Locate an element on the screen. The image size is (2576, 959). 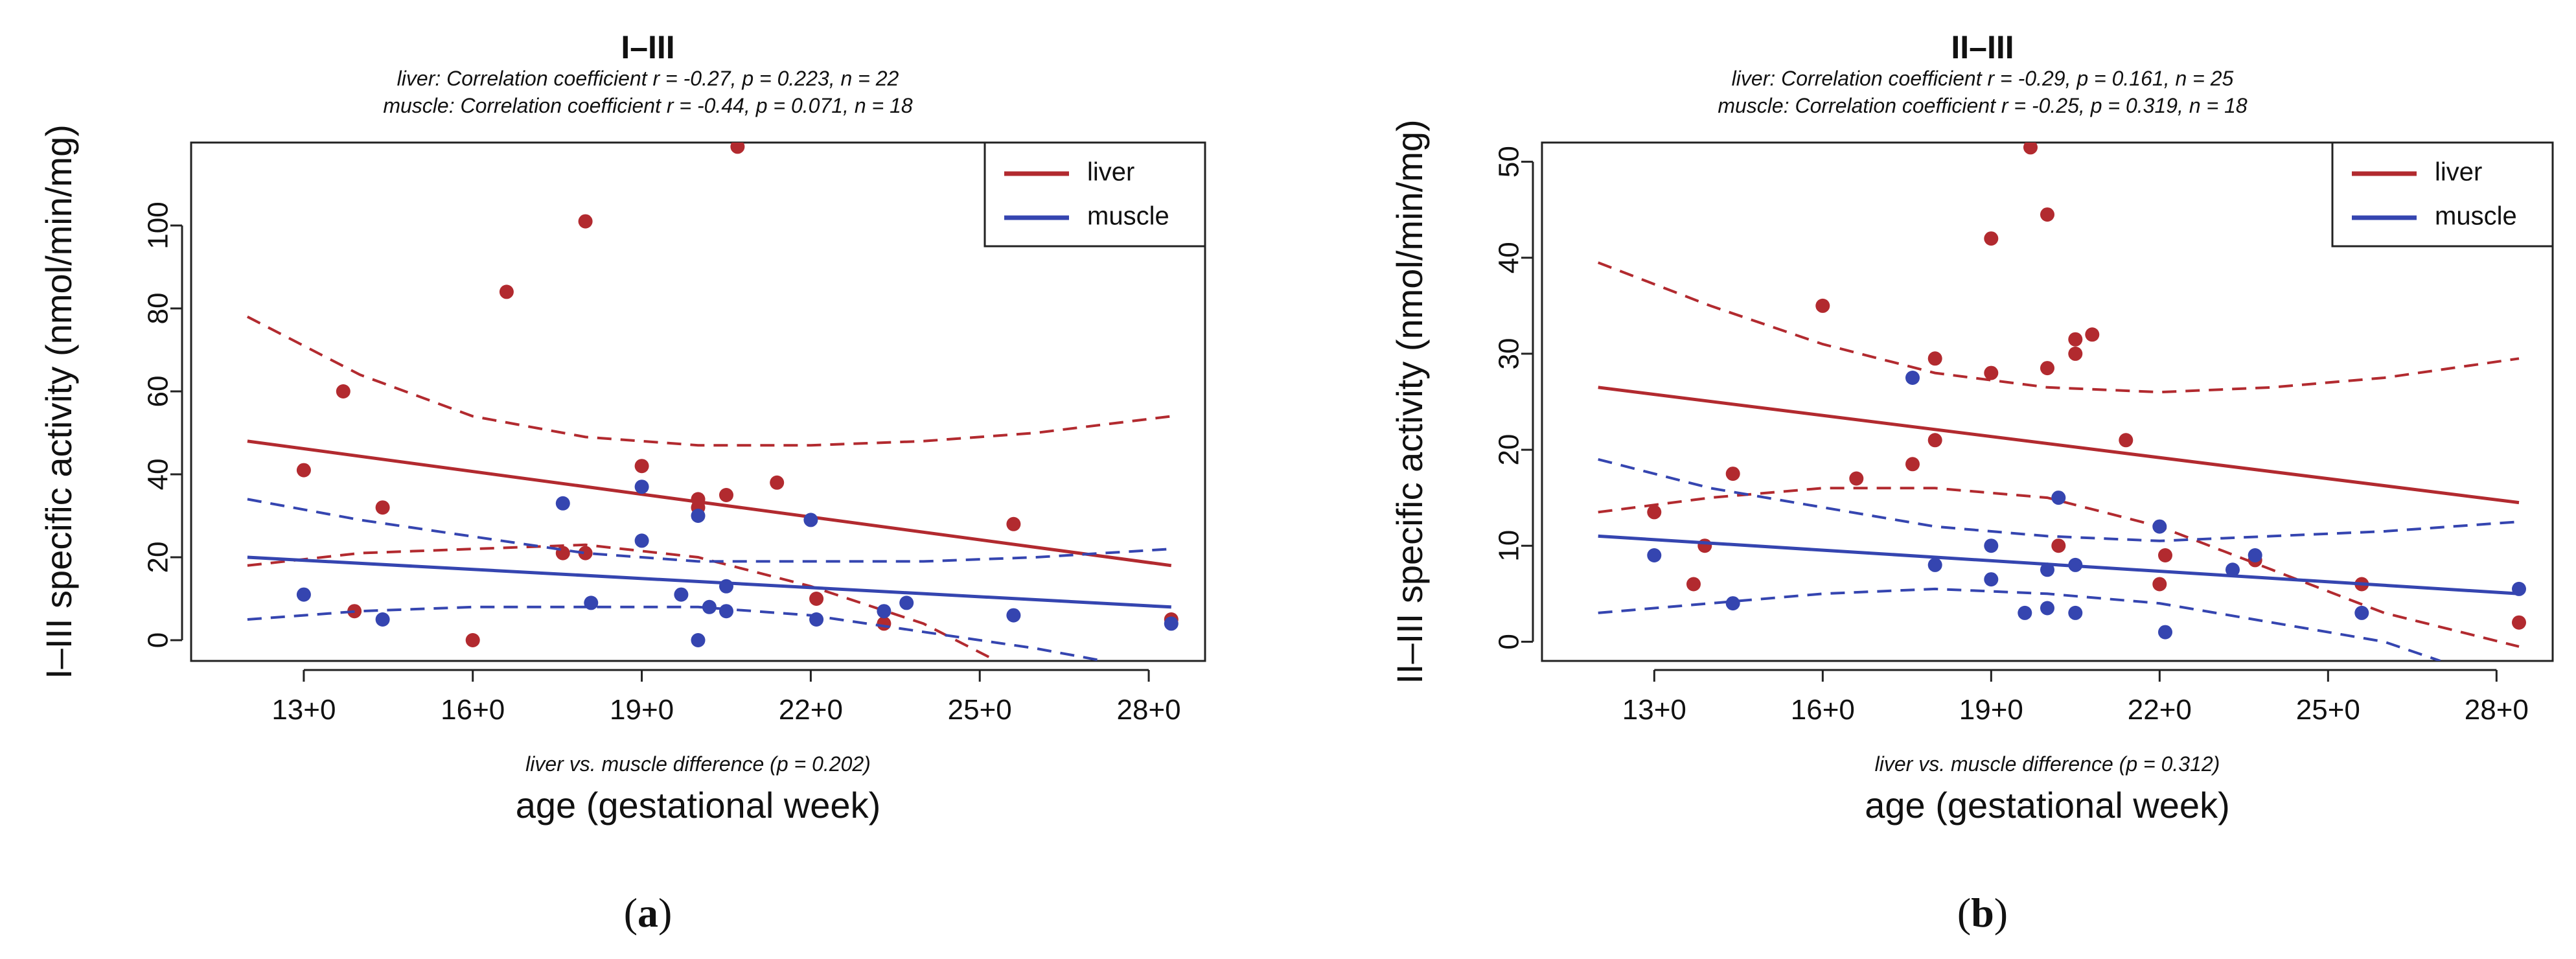
chart-title: II–III is located at coordinates (1982, 47).